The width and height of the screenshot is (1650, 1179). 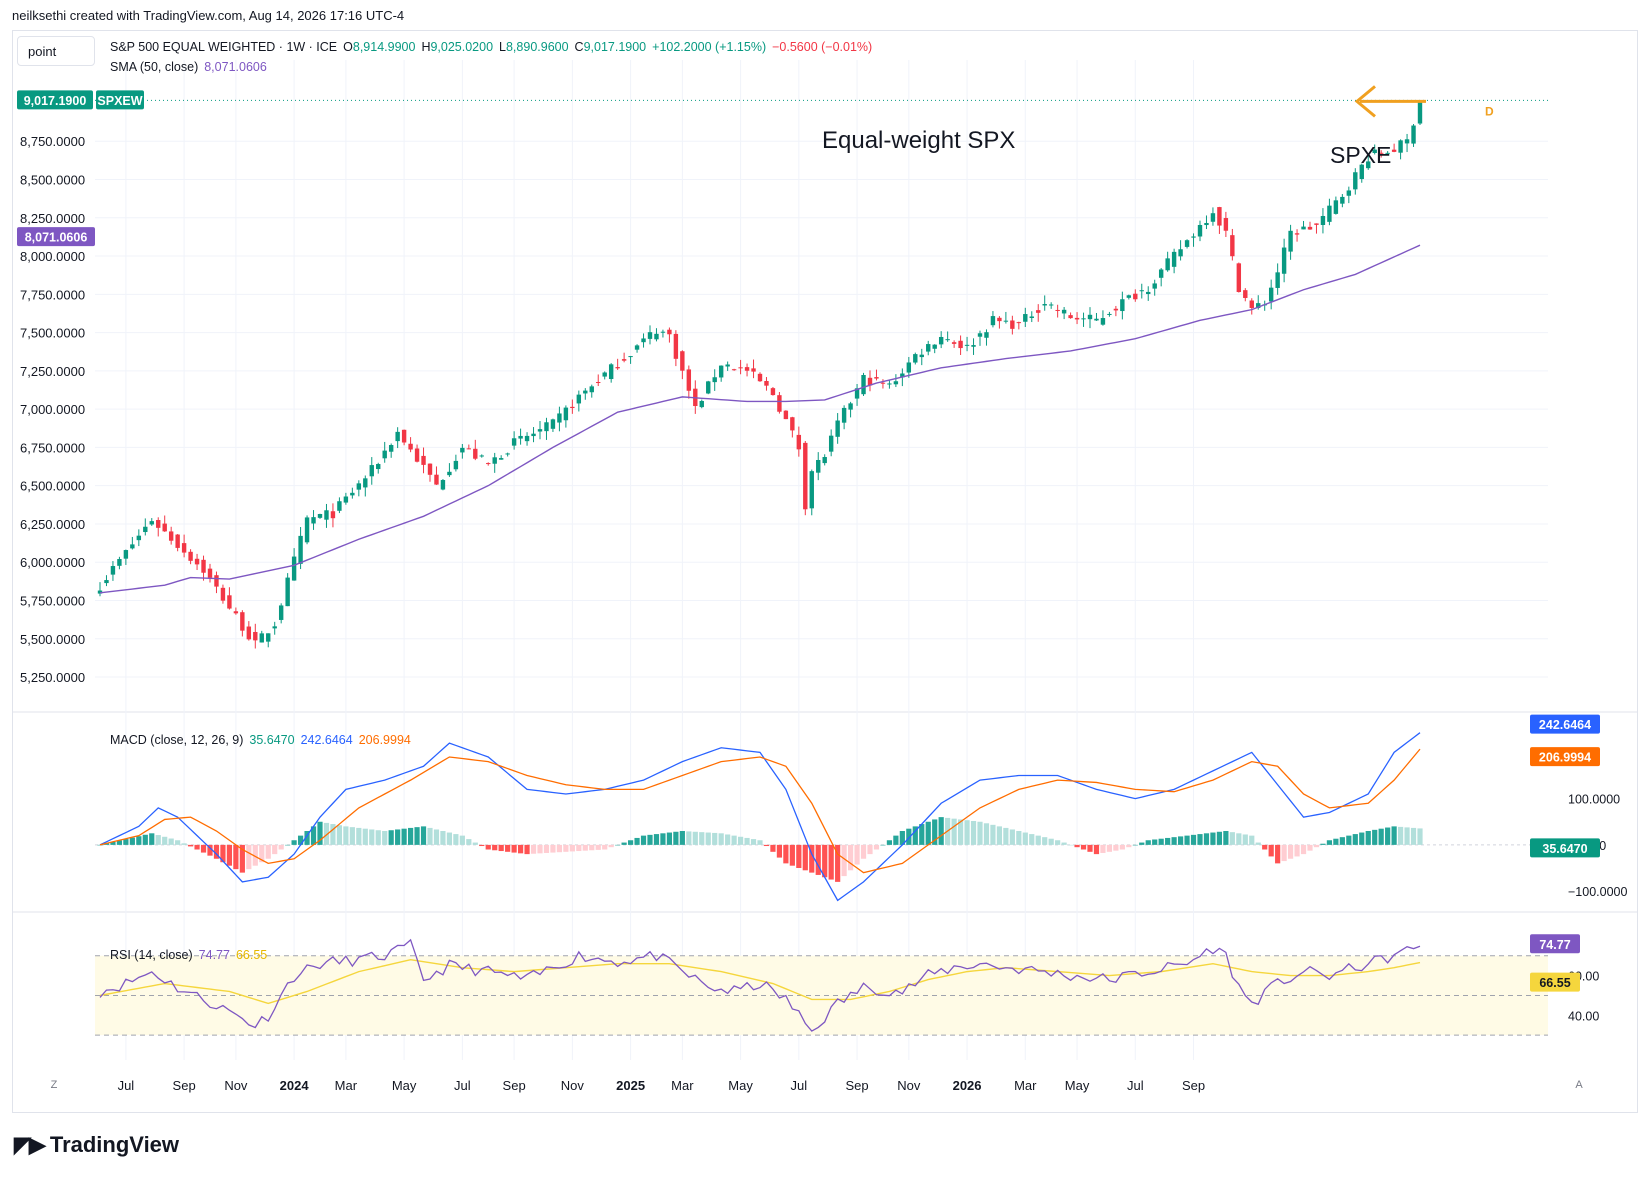 What do you see at coordinates (52, 562) in the screenshot?
I see `y-tick-label: 6,000.0000` at bounding box center [52, 562].